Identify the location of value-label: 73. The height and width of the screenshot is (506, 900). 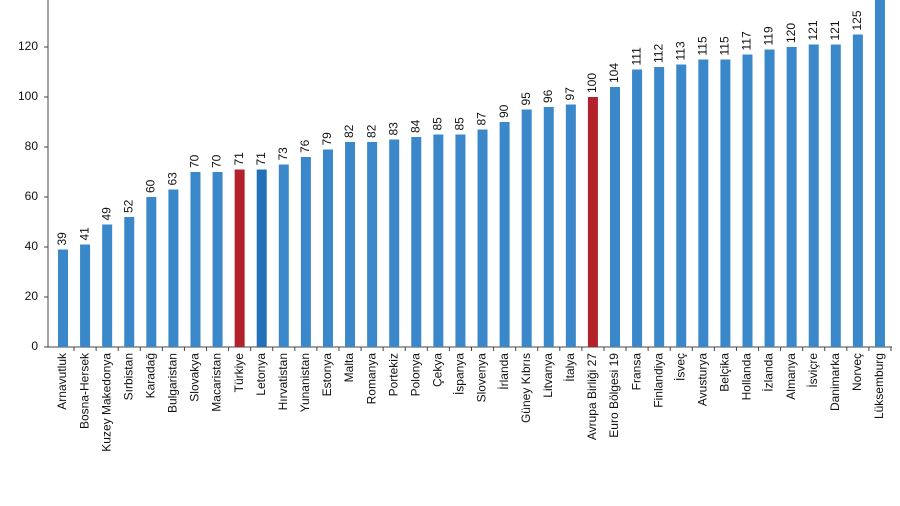
(283, 154).